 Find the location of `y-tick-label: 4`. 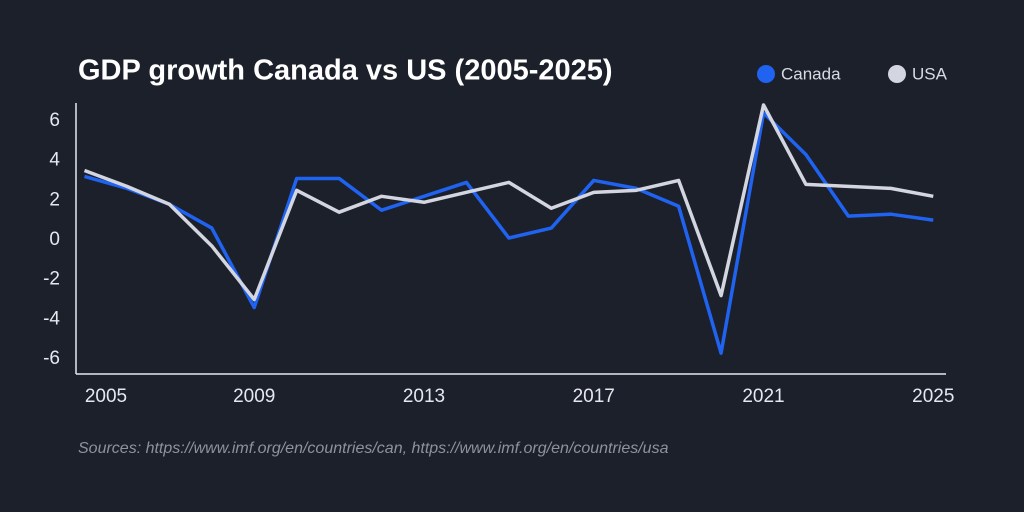

y-tick-label: 4 is located at coordinates (54, 160).